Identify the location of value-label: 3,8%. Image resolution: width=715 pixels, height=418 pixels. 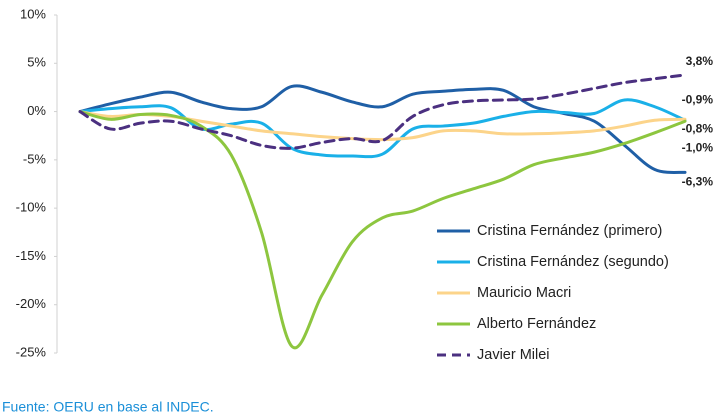
(700, 61).